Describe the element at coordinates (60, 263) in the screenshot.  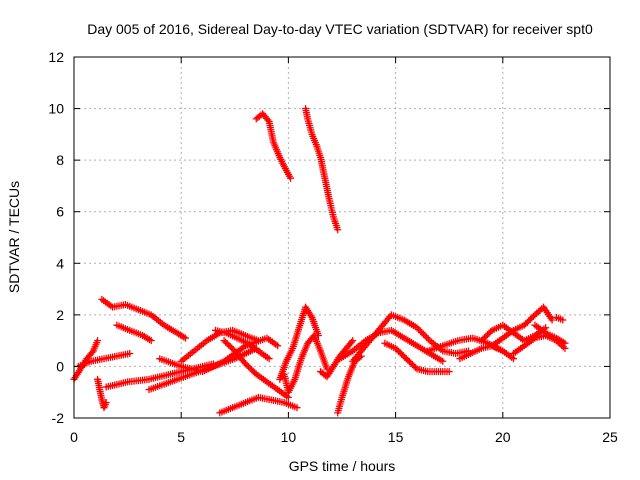
I see `y-tick-label: 4` at that location.